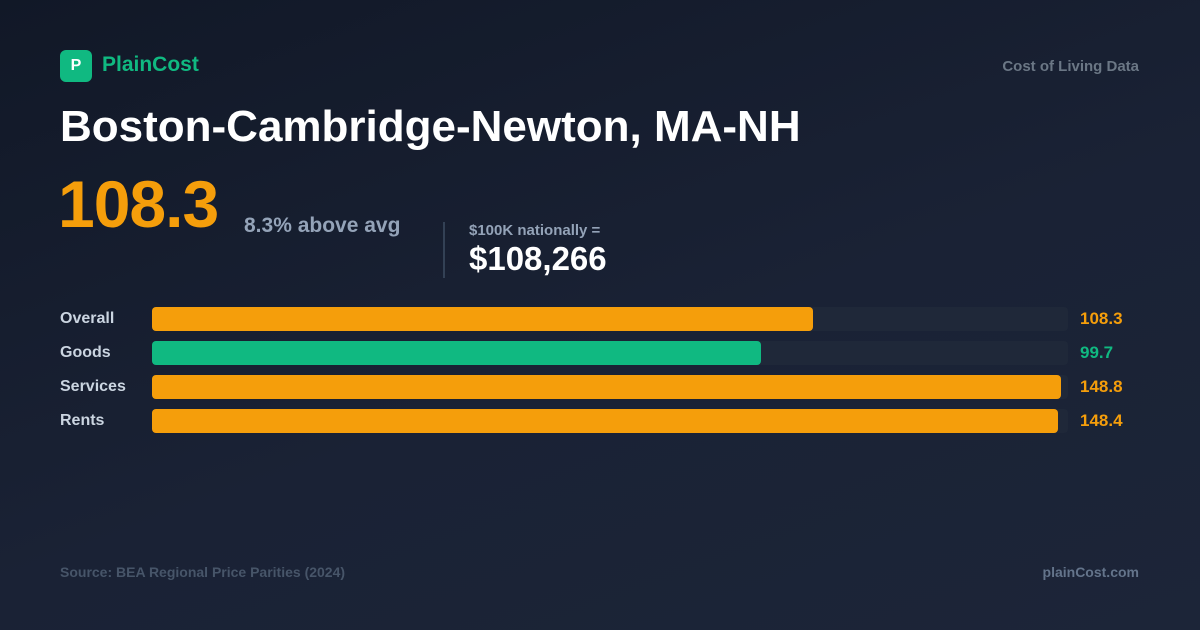 The height and width of the screenshot is (630, 1200). Describe the element at coordinates (93, 386) in the screenshot. I see `category-label: Services` at that location.